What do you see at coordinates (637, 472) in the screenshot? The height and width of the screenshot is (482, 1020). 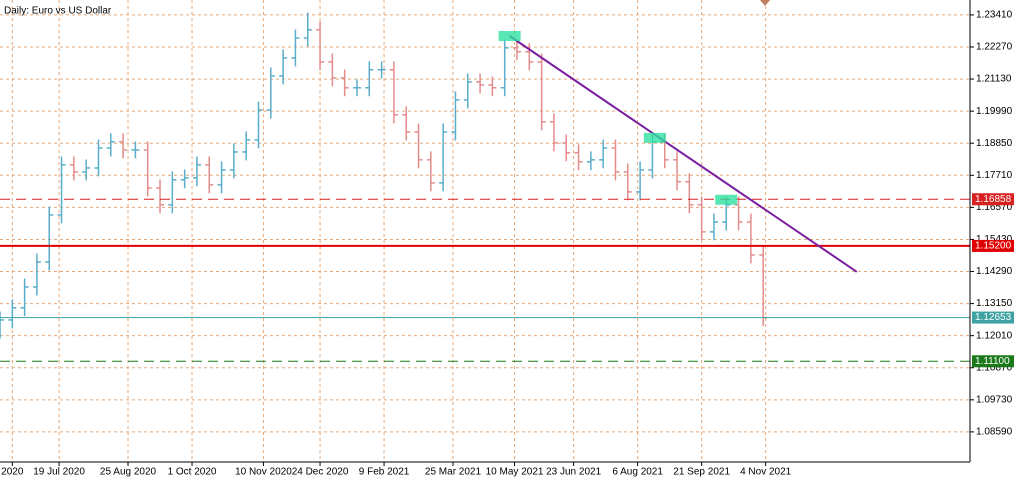 I see `x-tick-label: 6 Aug 2021` at bounding box center [637, 472].